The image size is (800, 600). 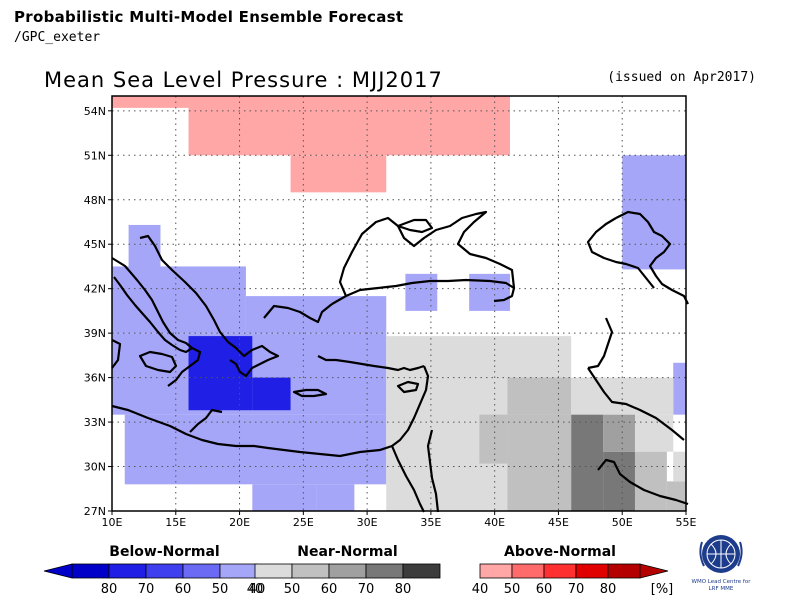 What do you see at coordinates (95, 422) in the screenshot?
I see `lat-tick-label: 33N` at bounding box center [95, 422].